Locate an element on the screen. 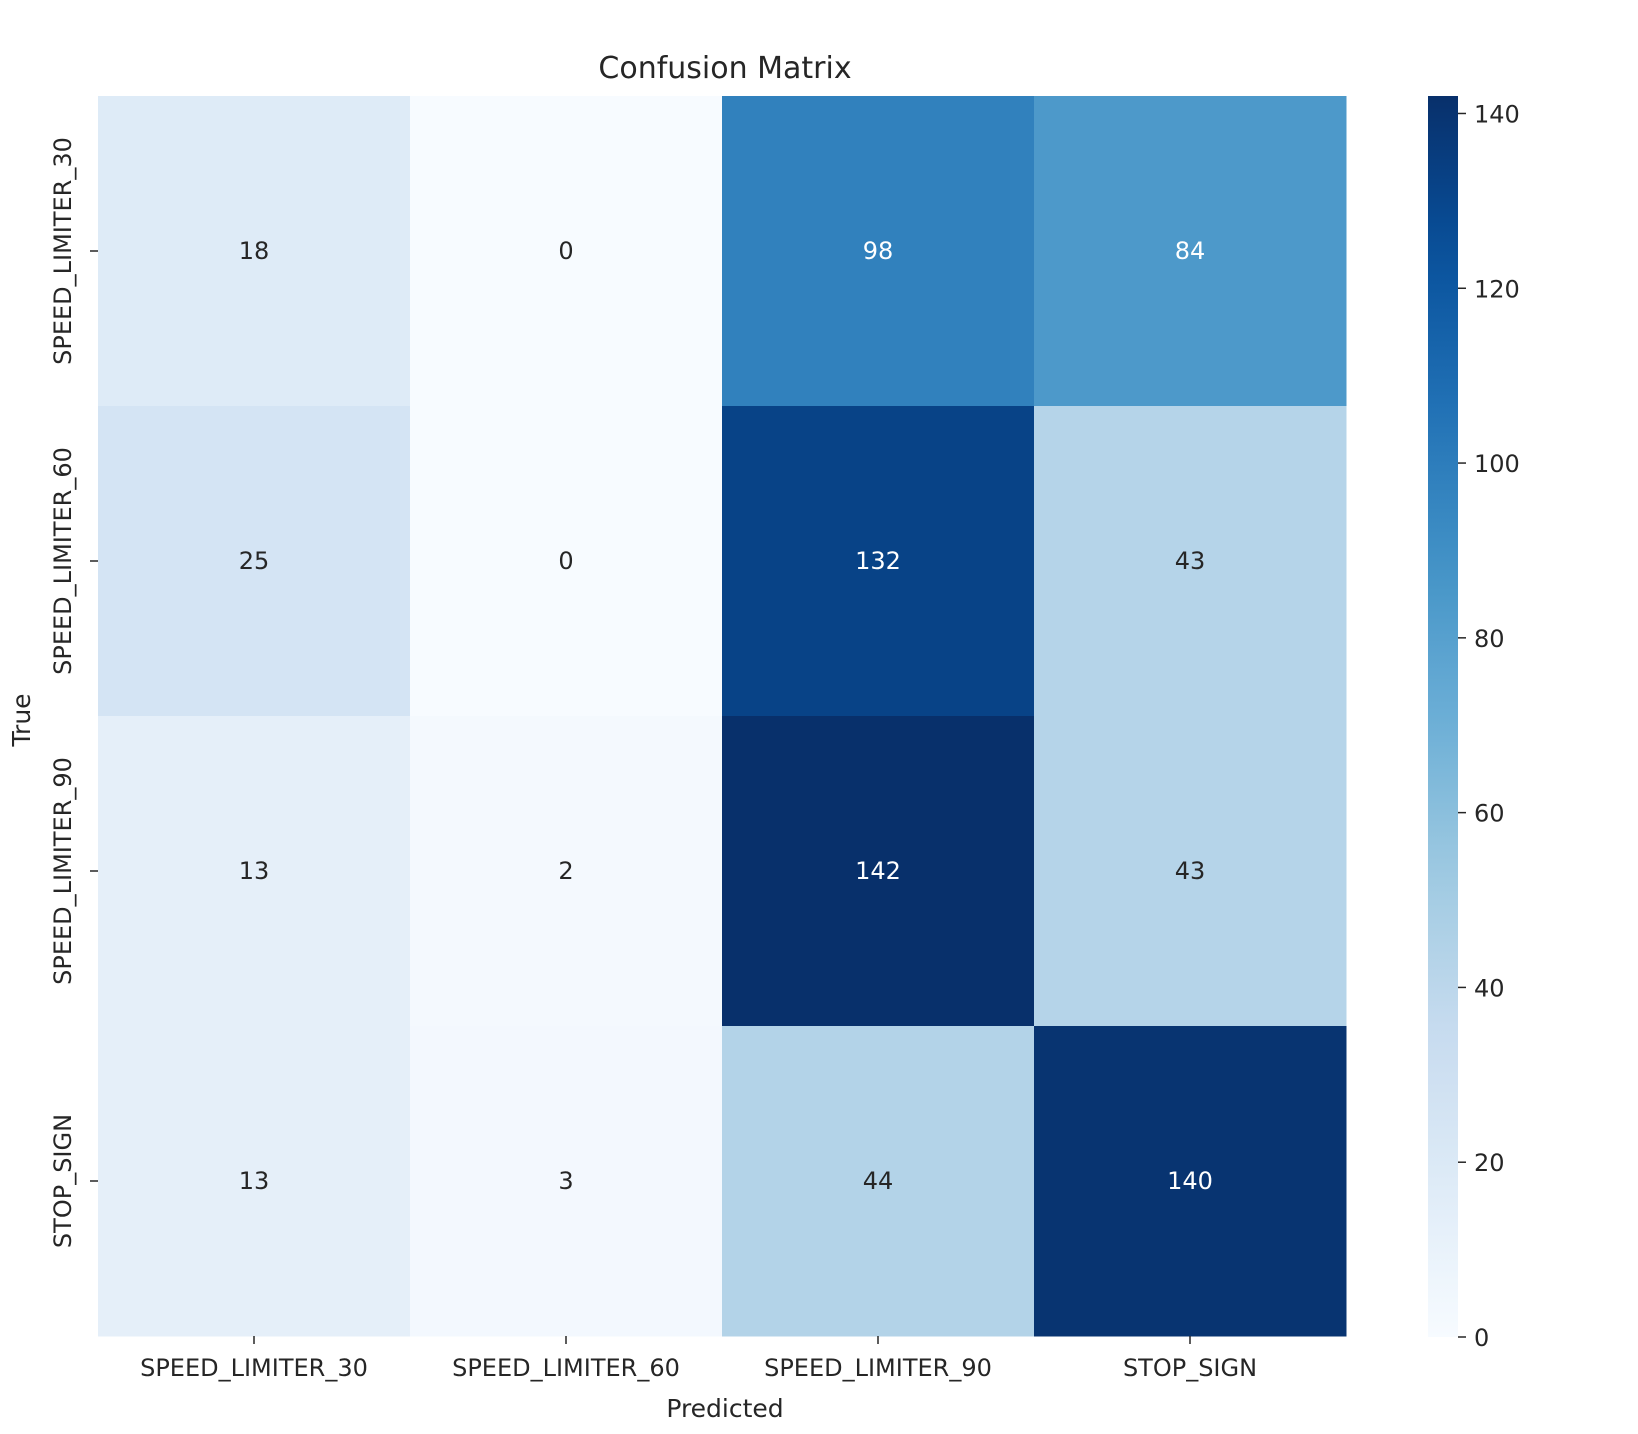  cell-value-label-0-0: 18 is located at coordinates (254, 251).